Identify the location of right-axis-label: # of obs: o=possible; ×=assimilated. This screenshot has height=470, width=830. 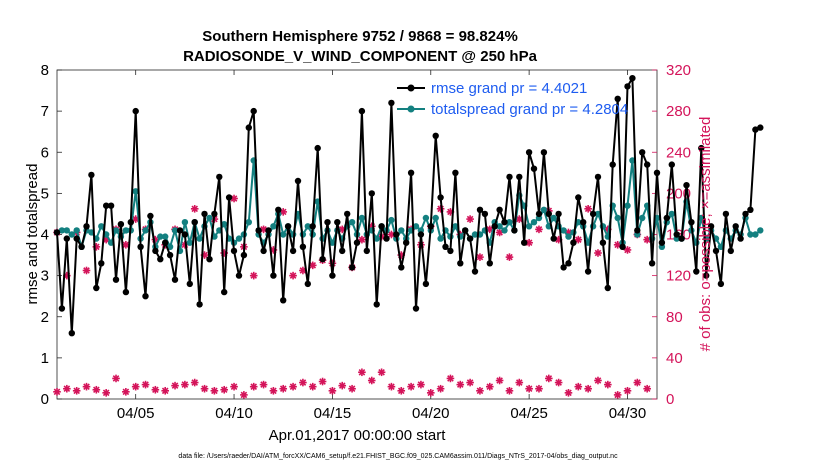
(705, 234).